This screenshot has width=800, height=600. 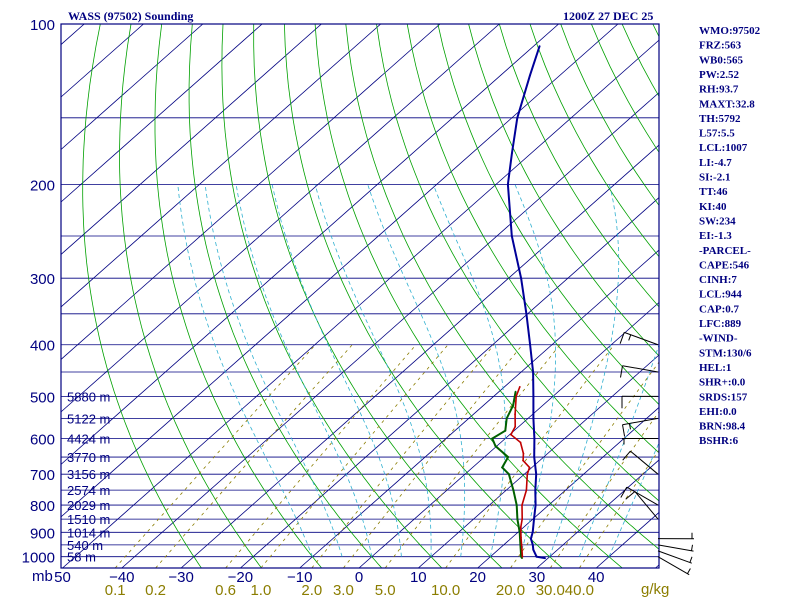 I want to click on mixing-ratio-tick-label: 3.0, so click(x=343, y=590).